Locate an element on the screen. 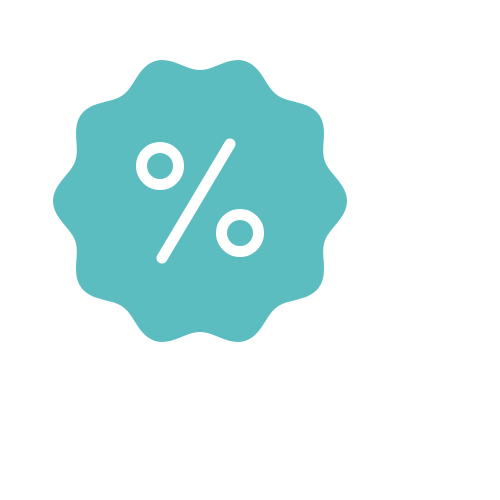 The image size is (500, 500). percent-top-circle is located at coordinates (160, 166).